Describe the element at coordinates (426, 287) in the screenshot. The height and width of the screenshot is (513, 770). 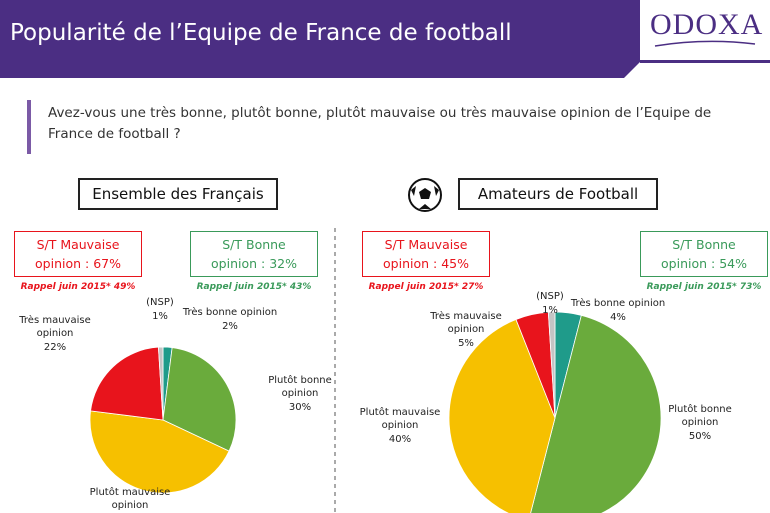
I see `recall-note: Rappel juin 2015* 27%` at that location.